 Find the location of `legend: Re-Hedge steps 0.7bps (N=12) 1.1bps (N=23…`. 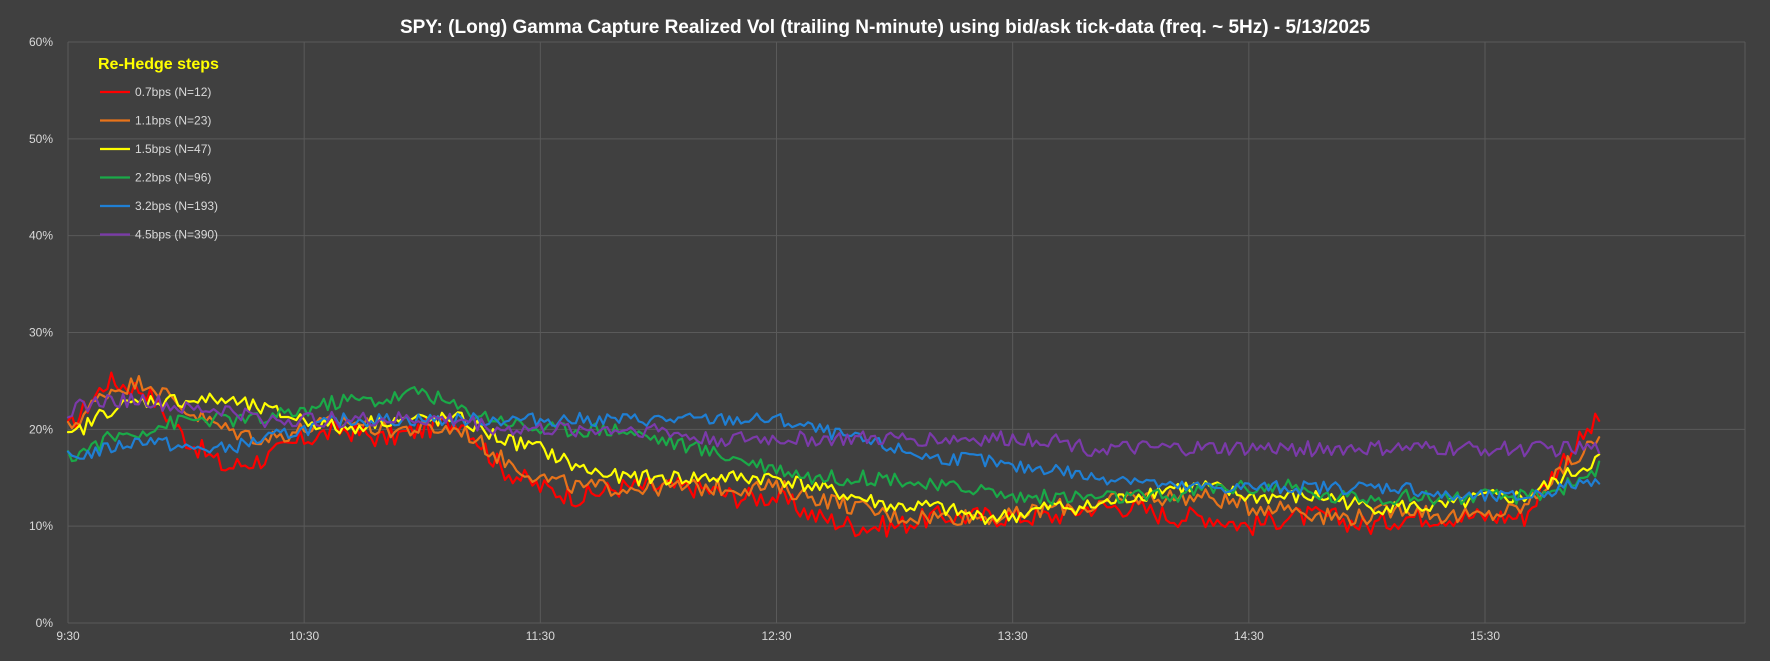

legend: Re-Hedge steps 0.7bps (N=12) 1.1bps (N=23… is located at coordinates (158, 149).